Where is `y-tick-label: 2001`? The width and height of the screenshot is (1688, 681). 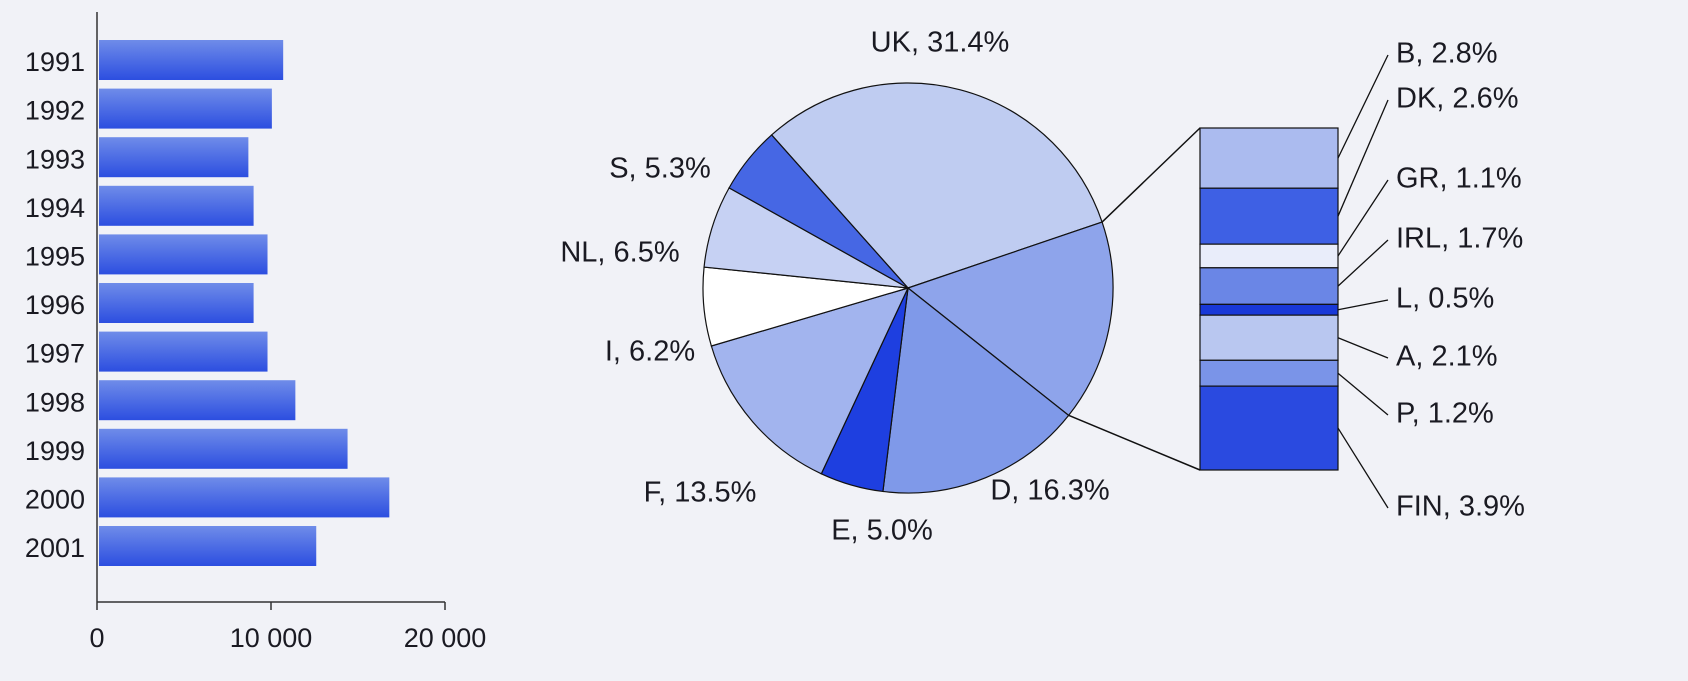
y-tick-label: 2001 is located at coordinates (55, 548).